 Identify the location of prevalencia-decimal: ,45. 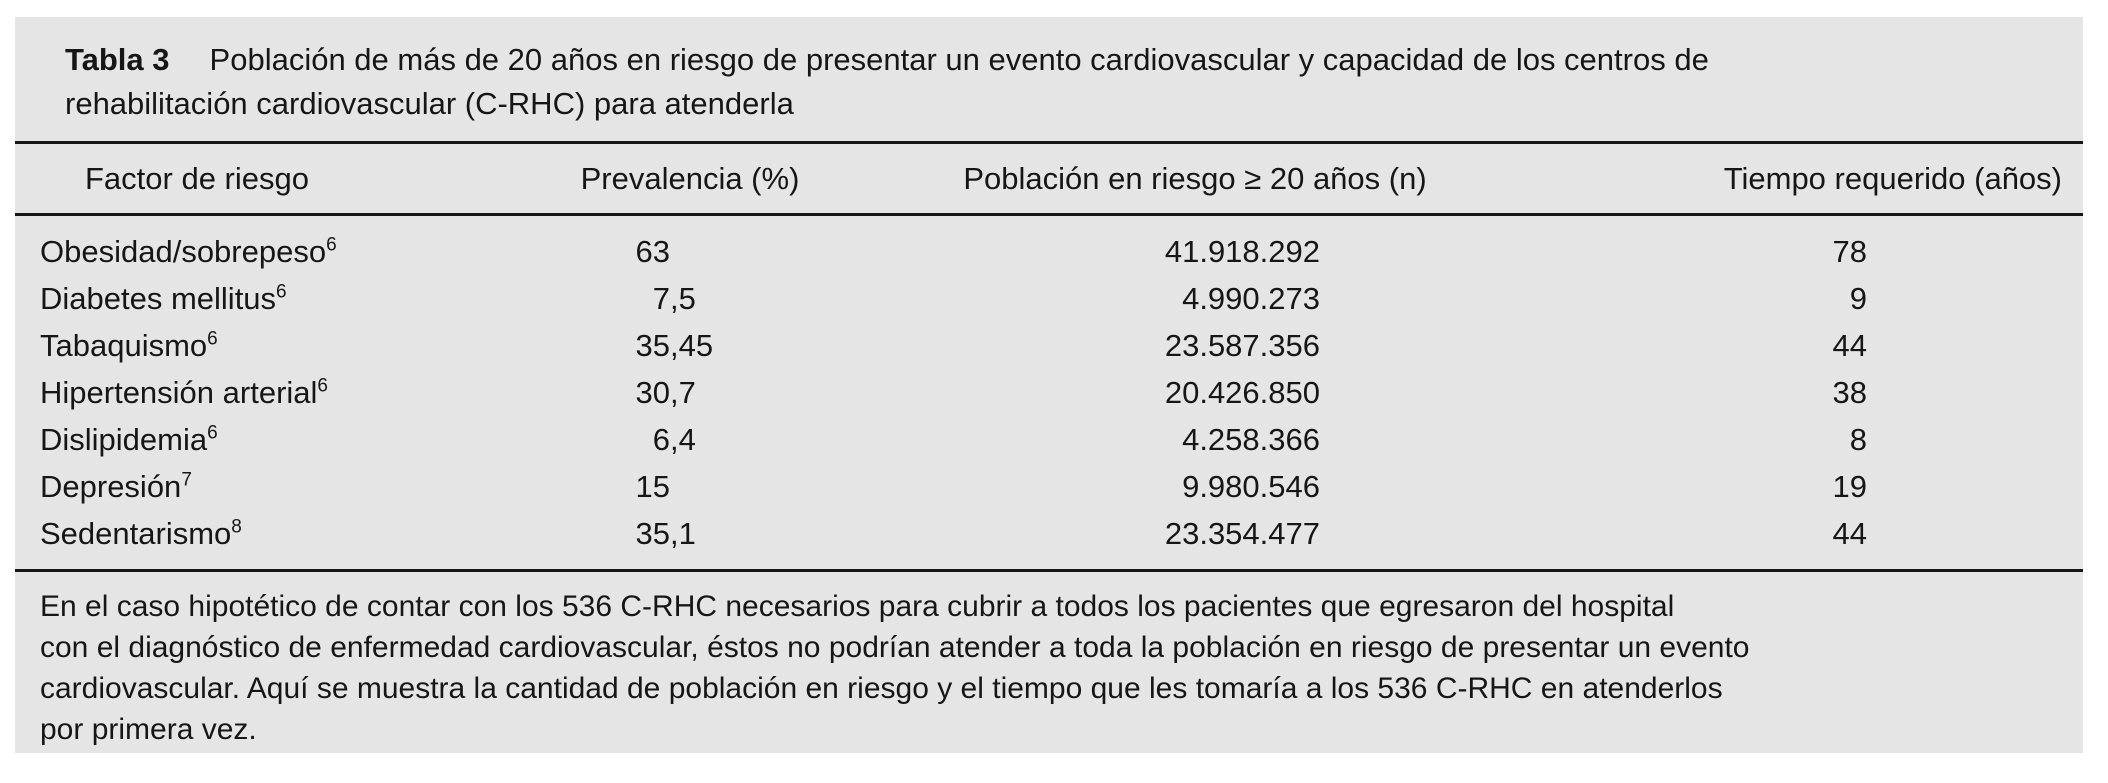
(692, 345).